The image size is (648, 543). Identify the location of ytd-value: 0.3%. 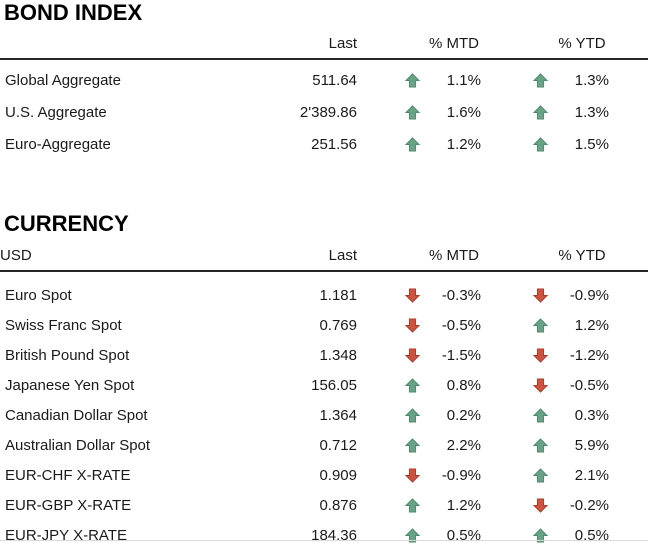
(591, 415).